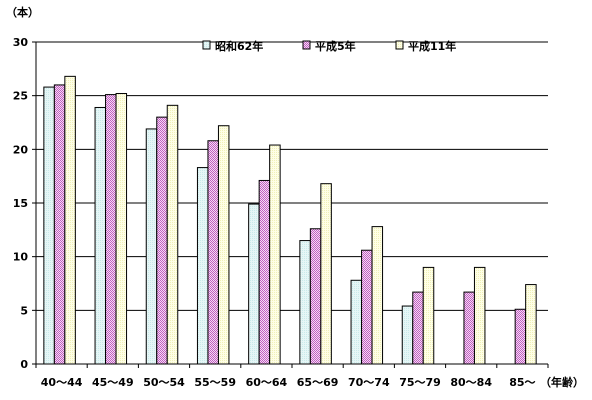 The height and width of the screenshot is (400, 592). What do you see at coordinates (369, 382) in the screenshot?
I see `x-tick-label: 70～74` at bounding box center [369, 382].